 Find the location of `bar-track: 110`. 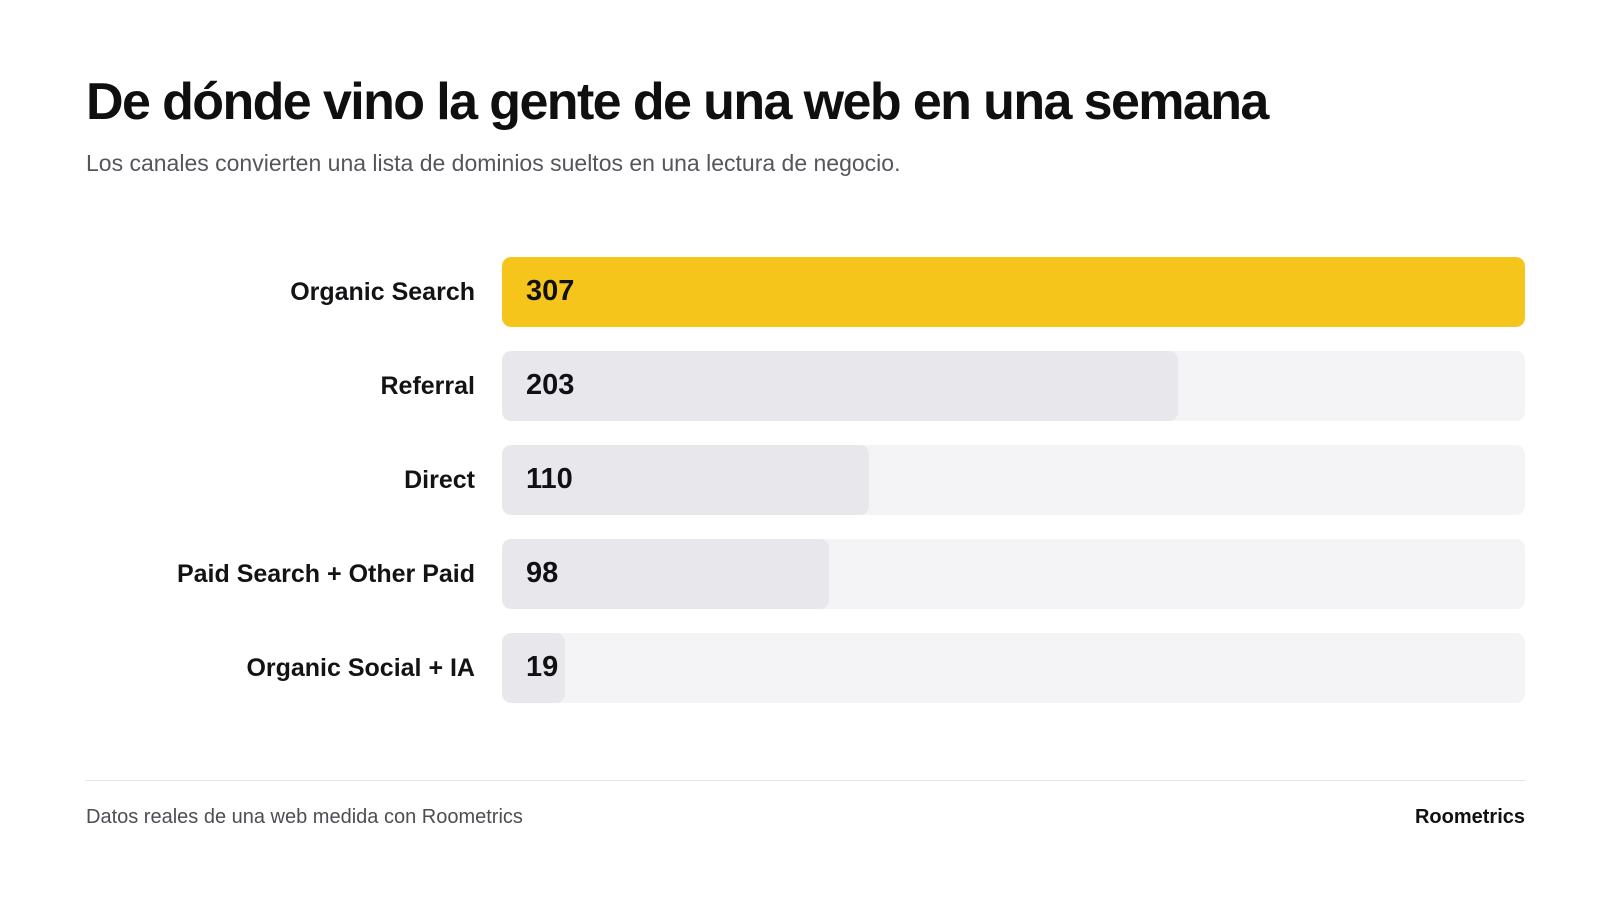

bar-track: 110 is located at coordinates (1013, 480).